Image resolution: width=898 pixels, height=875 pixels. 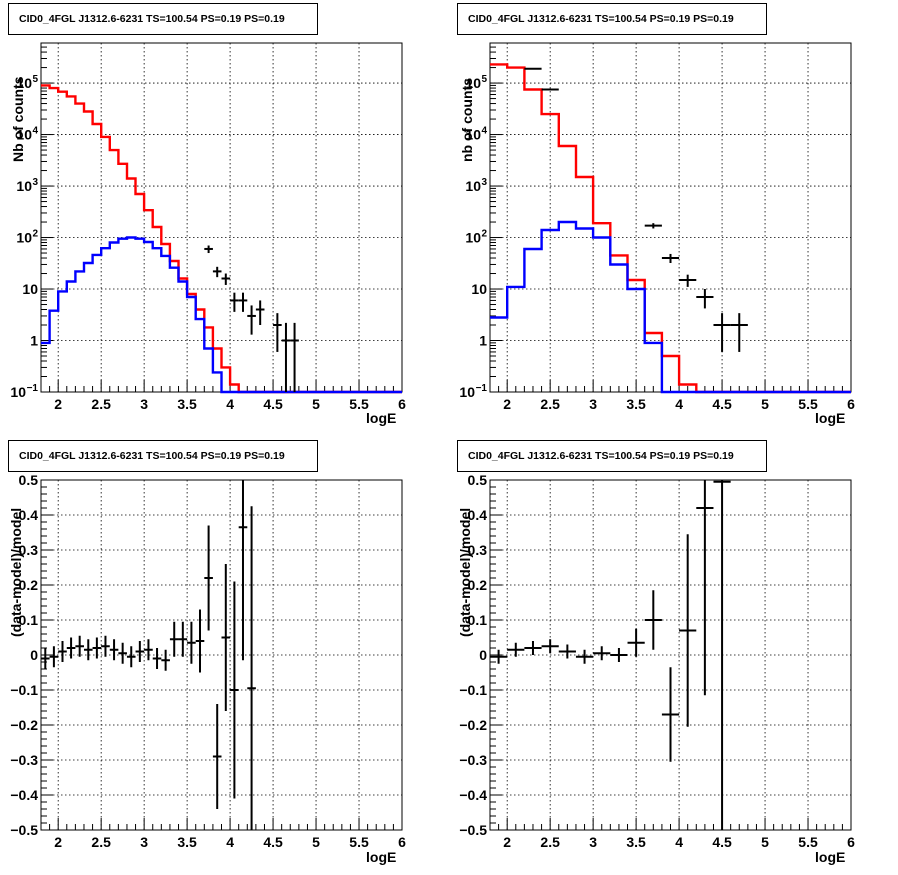 I want to click on y-axis-label: nb of counts, so click(x=467, y=120).